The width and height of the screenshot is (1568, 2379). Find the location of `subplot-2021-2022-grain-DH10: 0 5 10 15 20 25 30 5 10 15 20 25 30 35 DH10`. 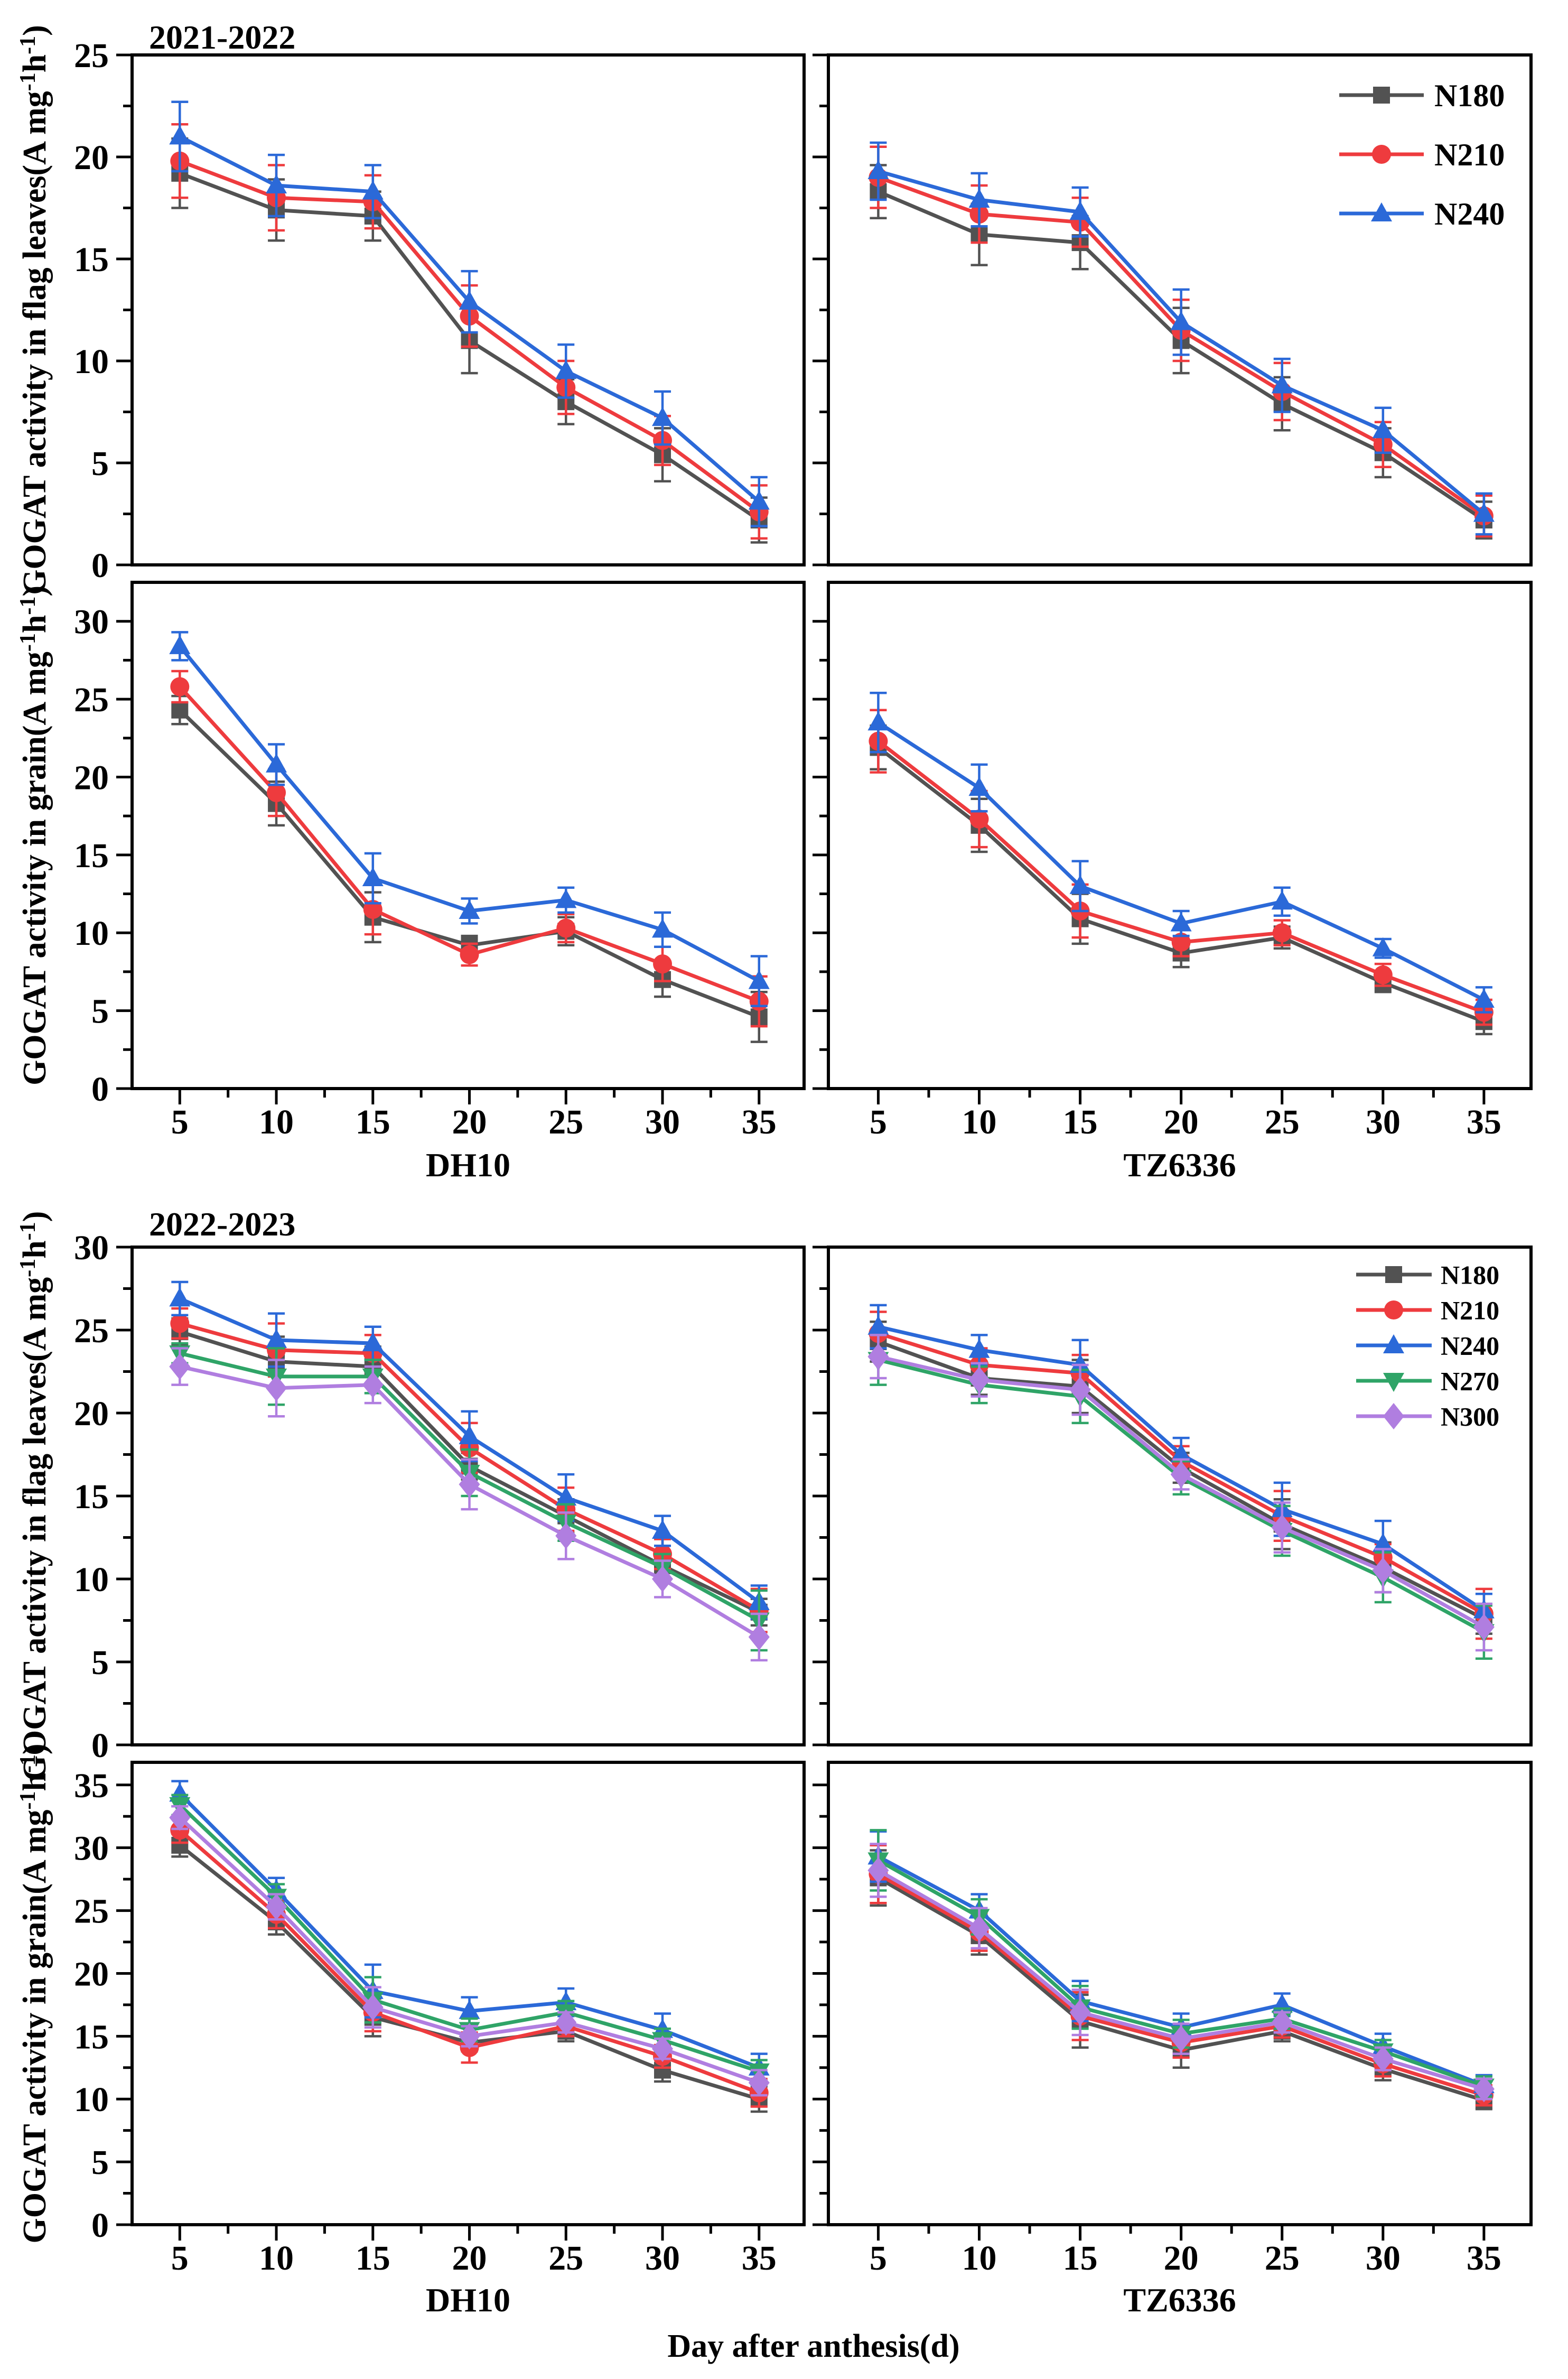

subplot-2021-2022-grain-DH10: 0 5 10 15 20 25 30 5 10 15 20 25 30 35 DH10 is located at coordinates (440, 882).